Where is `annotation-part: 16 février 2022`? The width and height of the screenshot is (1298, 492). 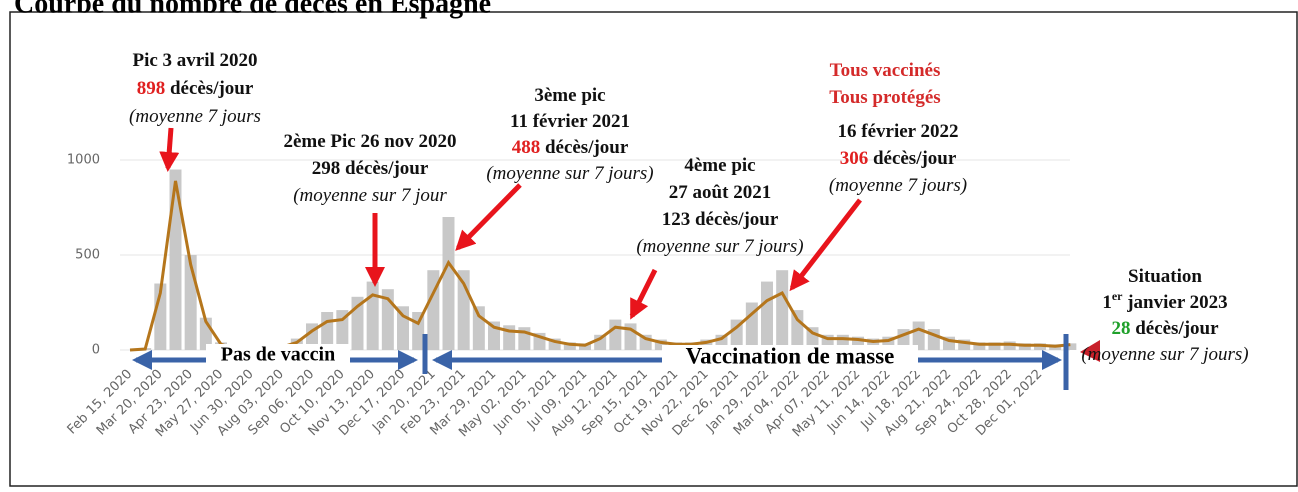
annotation-part: 16 février 2022 is located at coordinates (898, 131).